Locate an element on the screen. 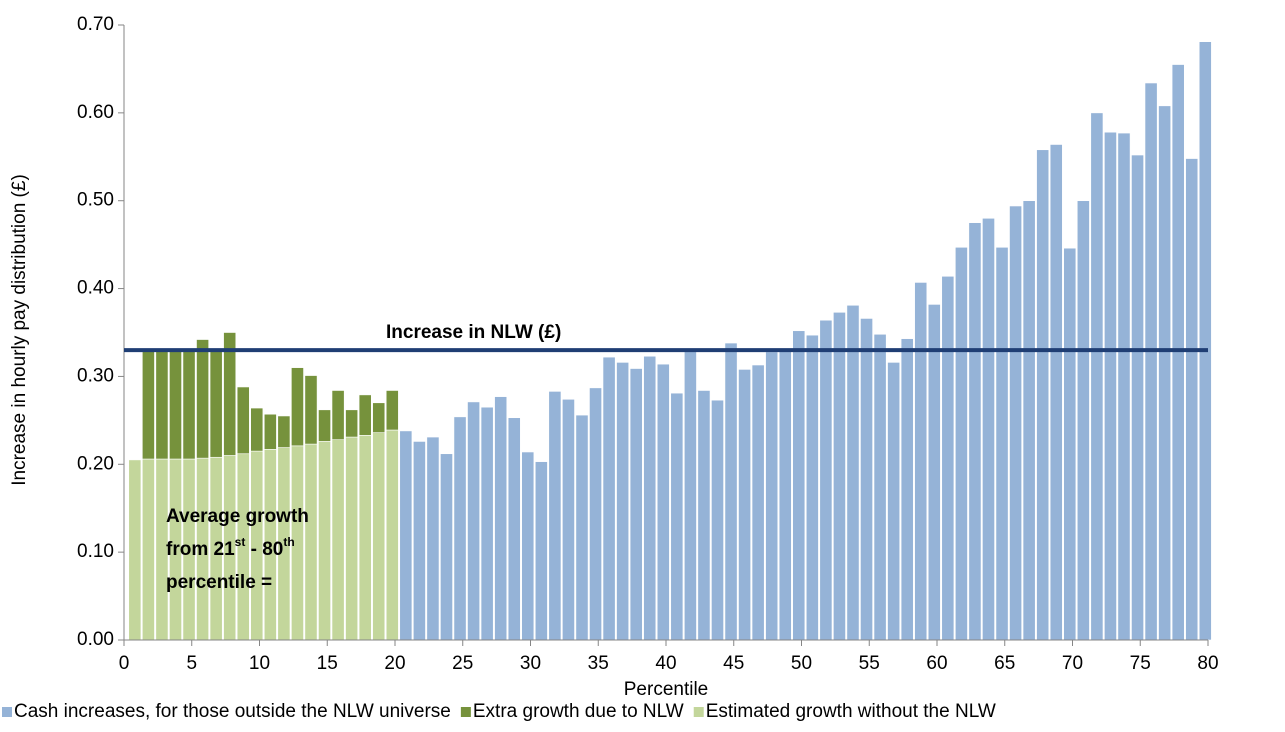 The width and height of the screenshot is (1285, 732). x-tick-label: 75 is located at coordinates (1140, 663).